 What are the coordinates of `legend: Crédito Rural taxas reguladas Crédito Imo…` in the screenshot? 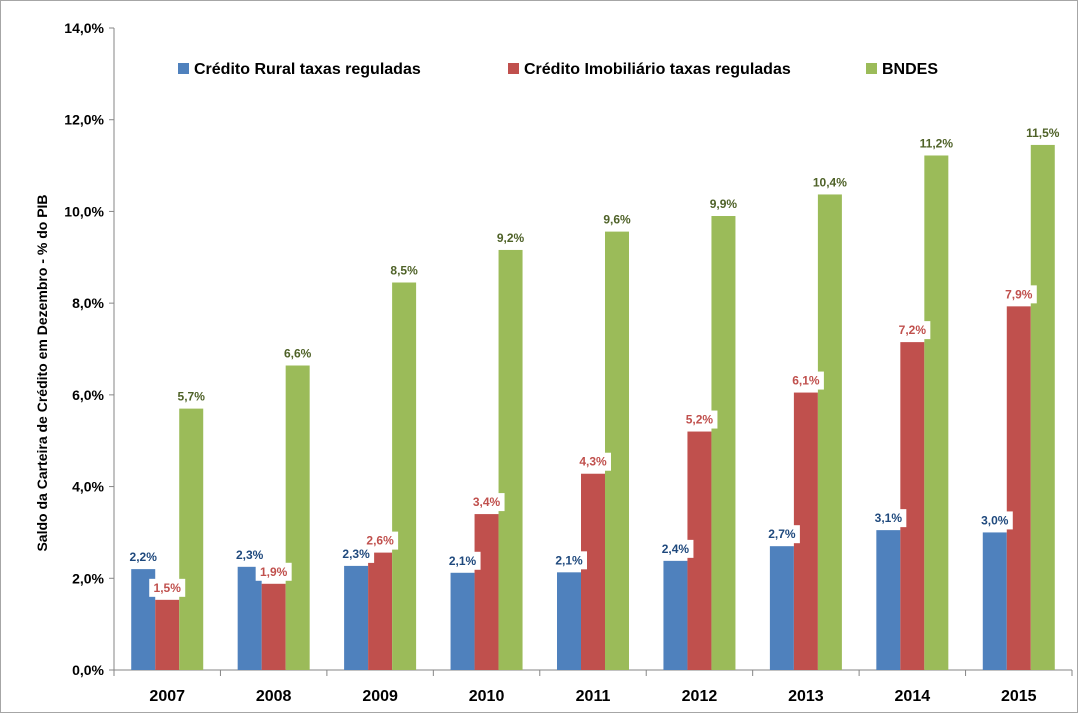 It's located at (558, 69).